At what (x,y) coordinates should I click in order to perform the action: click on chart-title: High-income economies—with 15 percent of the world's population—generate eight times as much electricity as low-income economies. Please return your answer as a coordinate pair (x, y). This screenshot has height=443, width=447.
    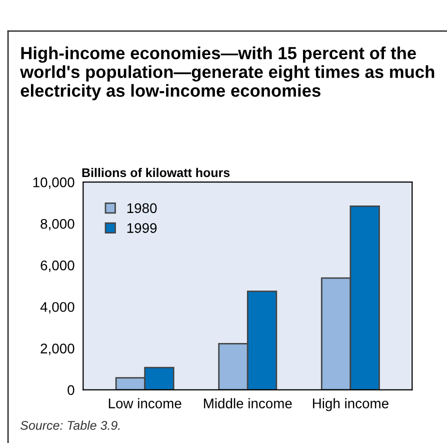
    Looking at the image, I should click on (227, 73).